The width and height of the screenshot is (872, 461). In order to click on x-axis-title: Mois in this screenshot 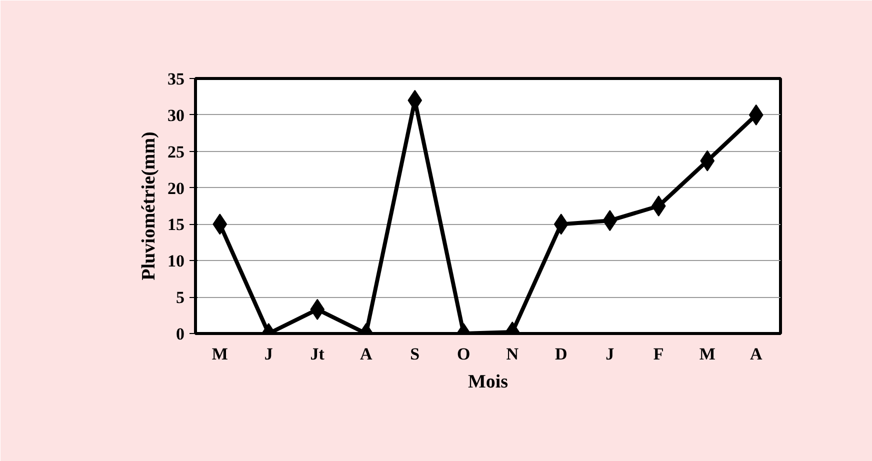, I will do `click(488, 382)`.